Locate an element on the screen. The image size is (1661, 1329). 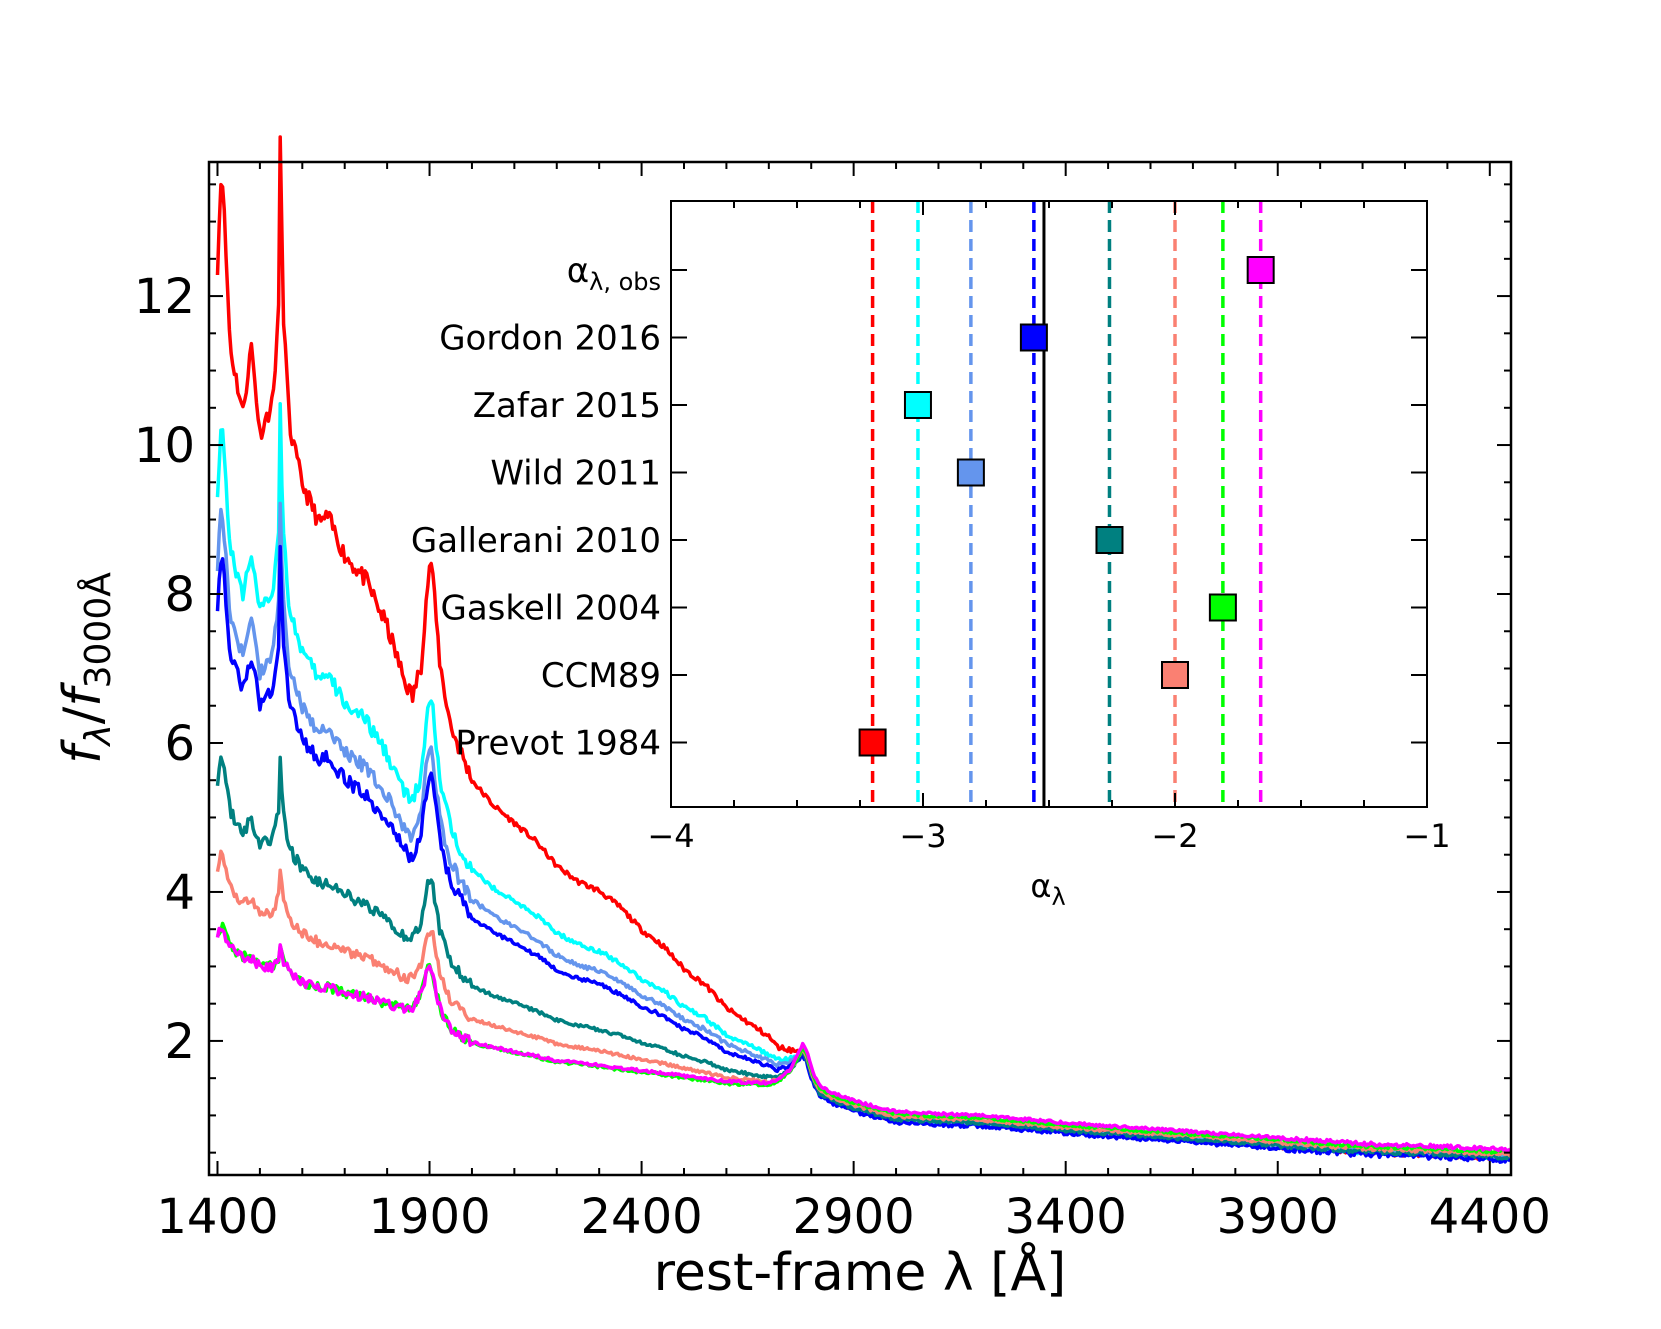
inset-category-label-main: CCM89 is located at coordinates (601, 676).